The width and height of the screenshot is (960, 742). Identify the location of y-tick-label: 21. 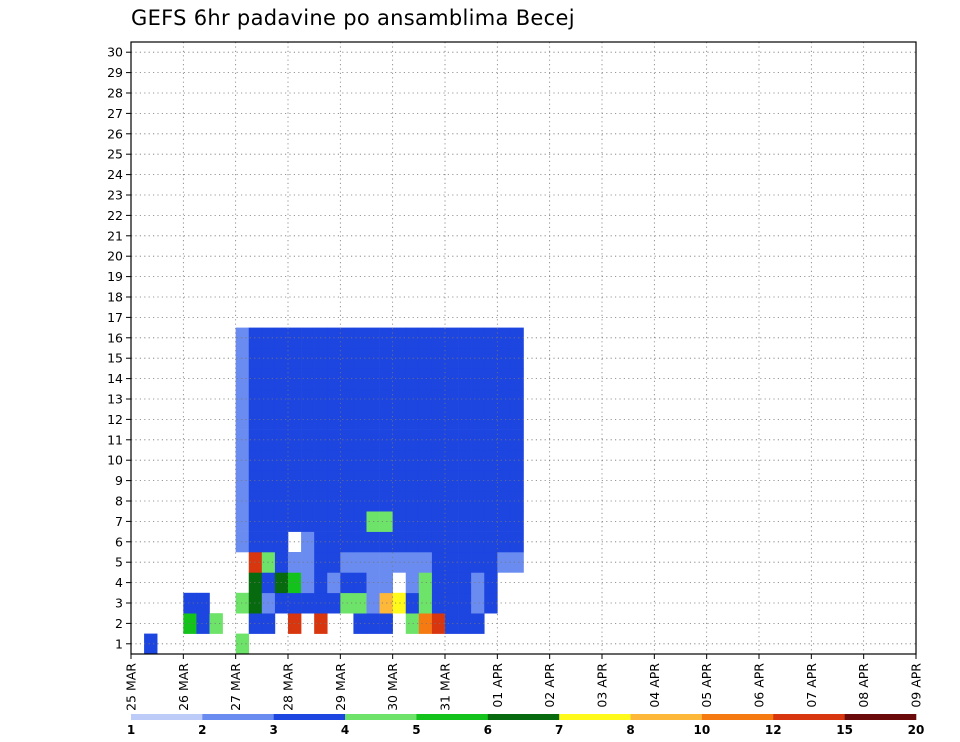
(115, 235).